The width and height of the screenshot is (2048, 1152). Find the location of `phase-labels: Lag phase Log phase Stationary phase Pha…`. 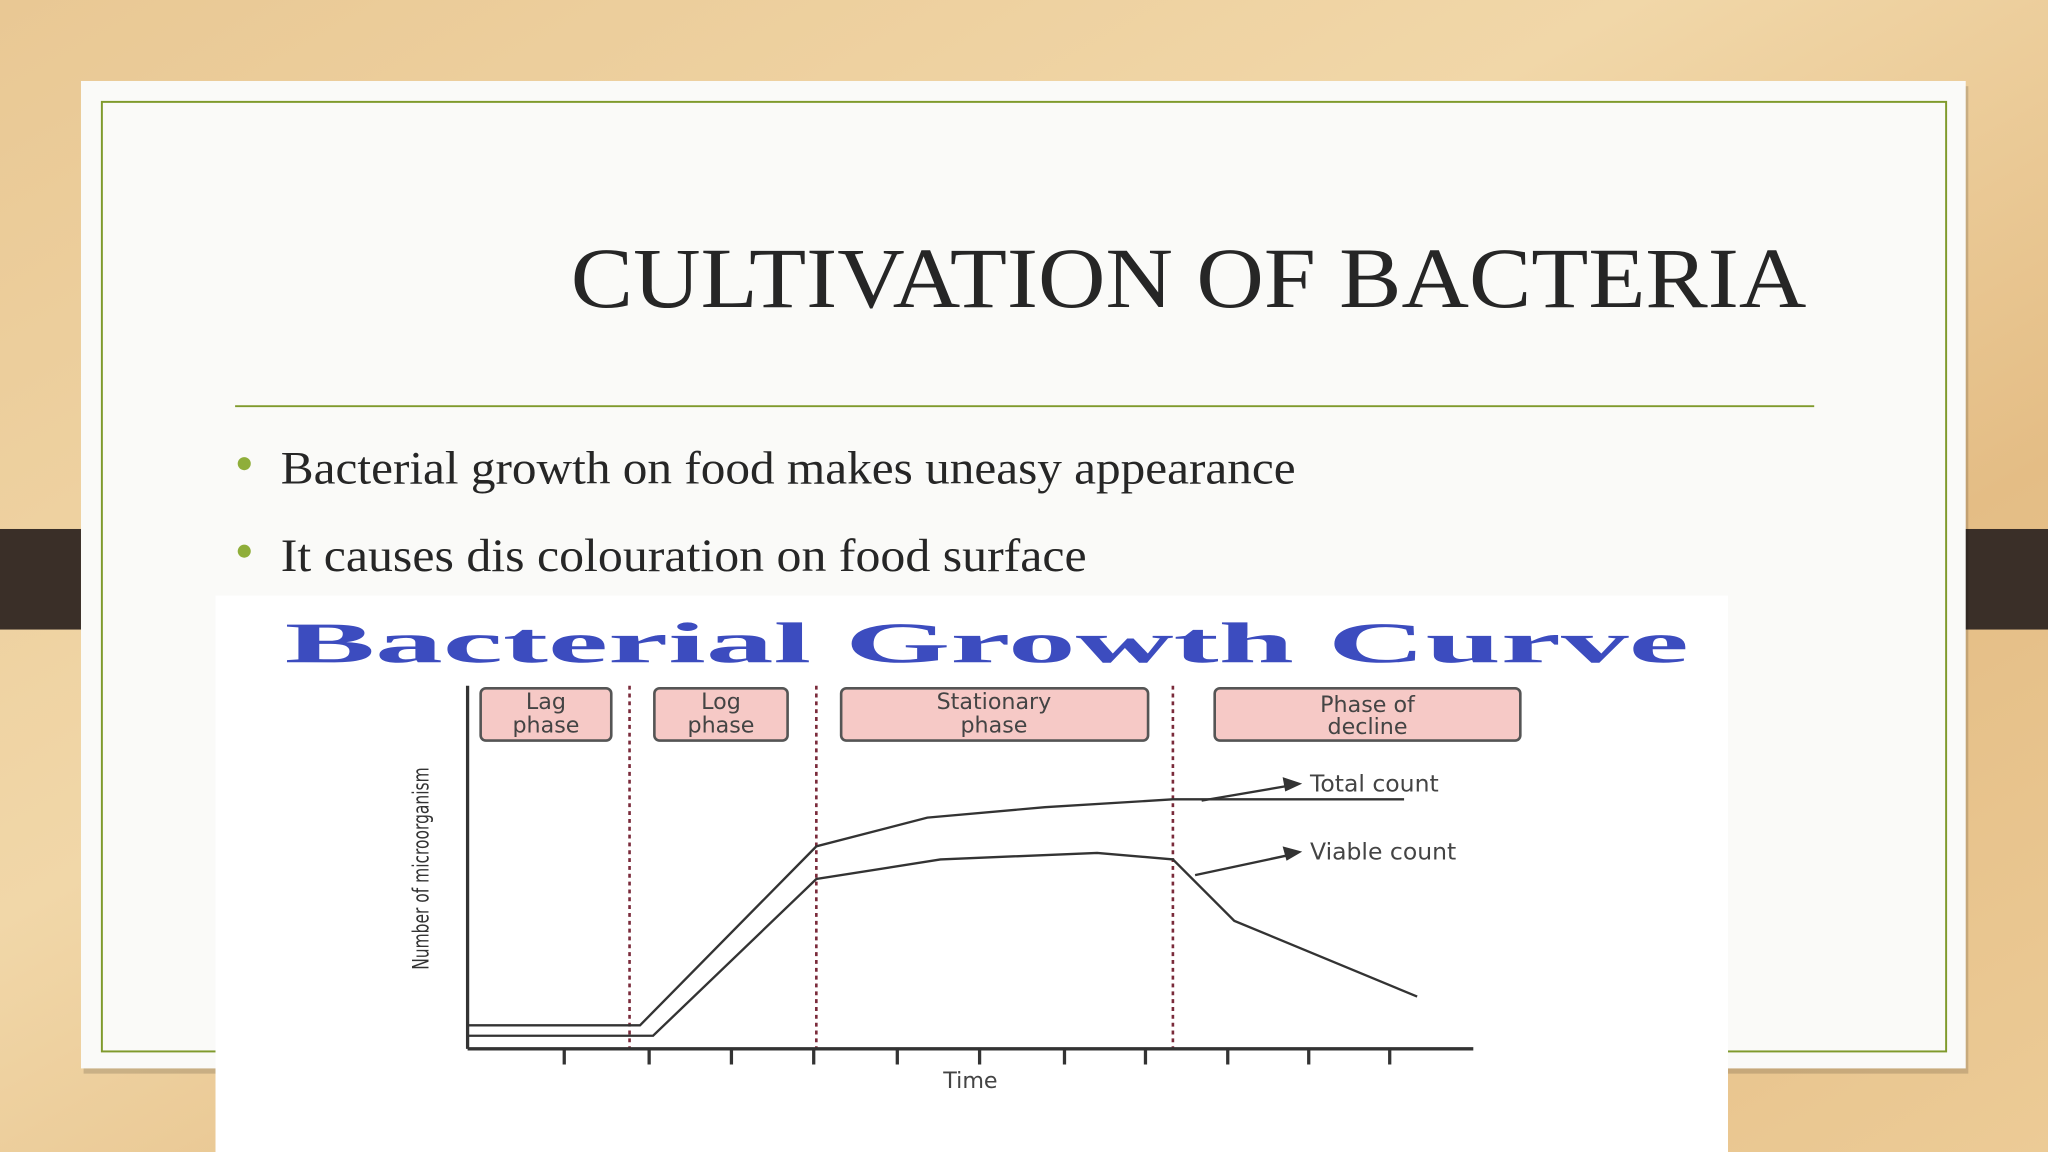

phase-labels: Lag phase Log phase Stationary phase Pha… is located at coordinates (964, 714).